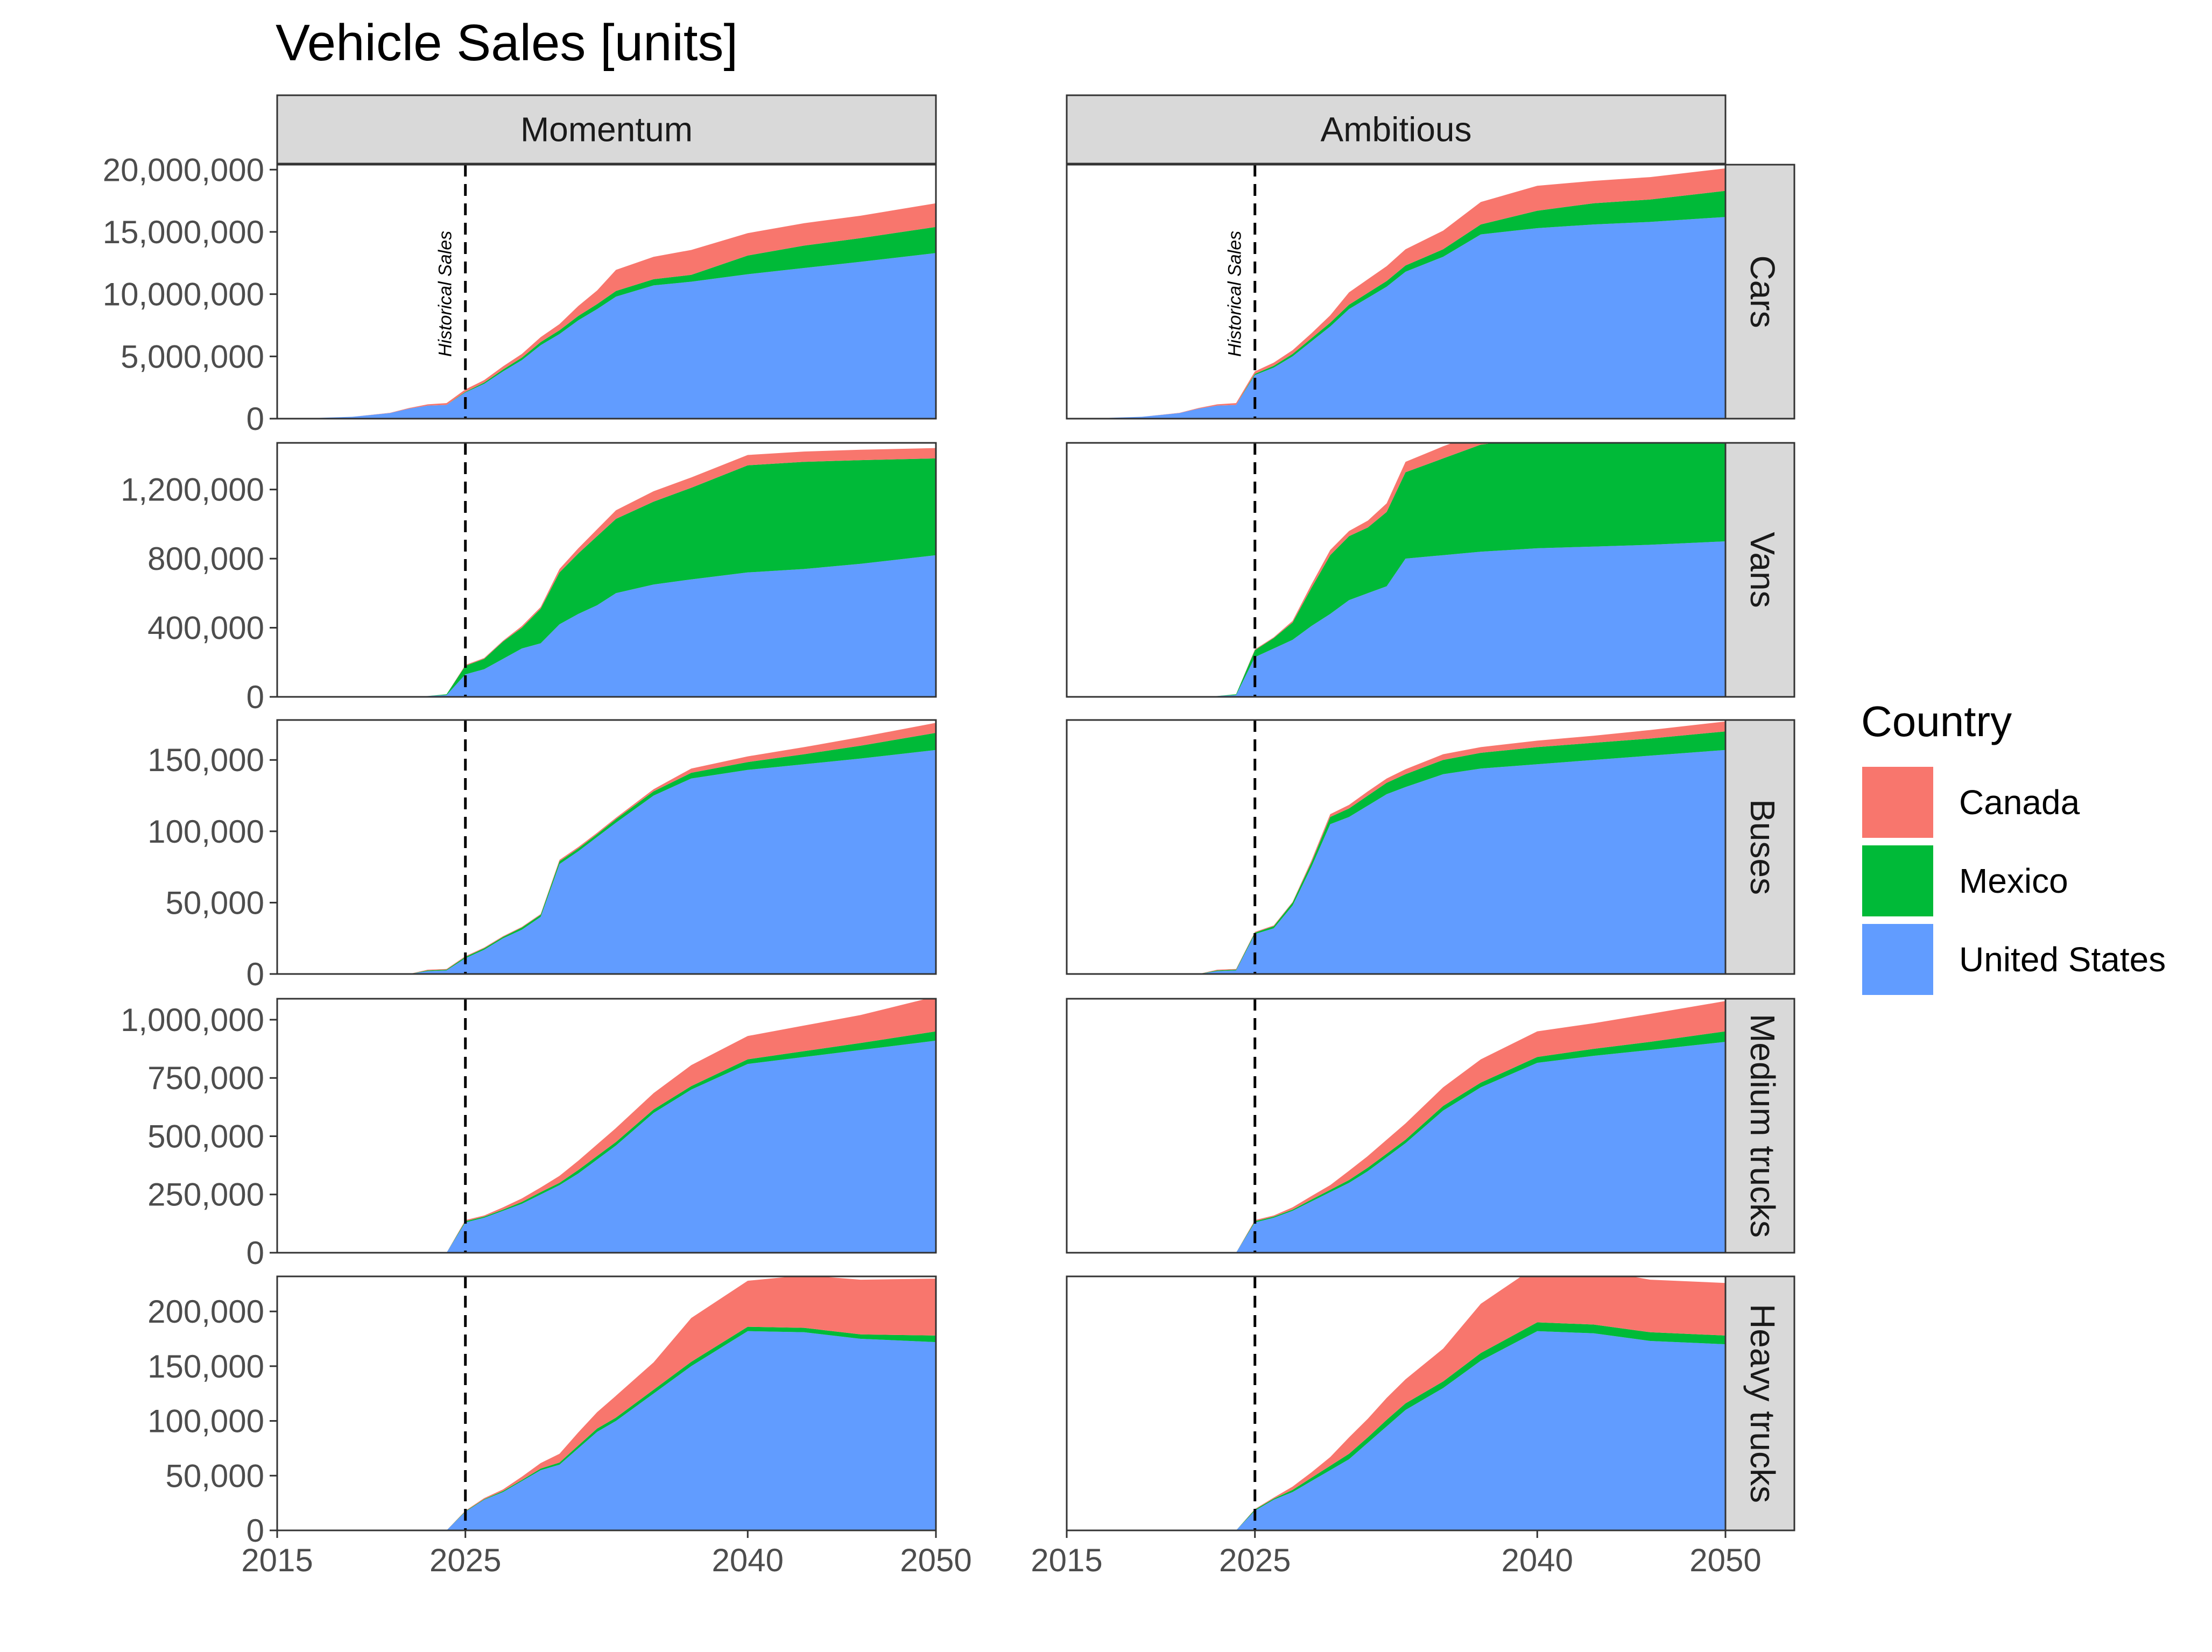 The height and width of the screenshot is (1652, 2212). I want to click on legend: Country Canada Mexico United States, so click(2013, 846).